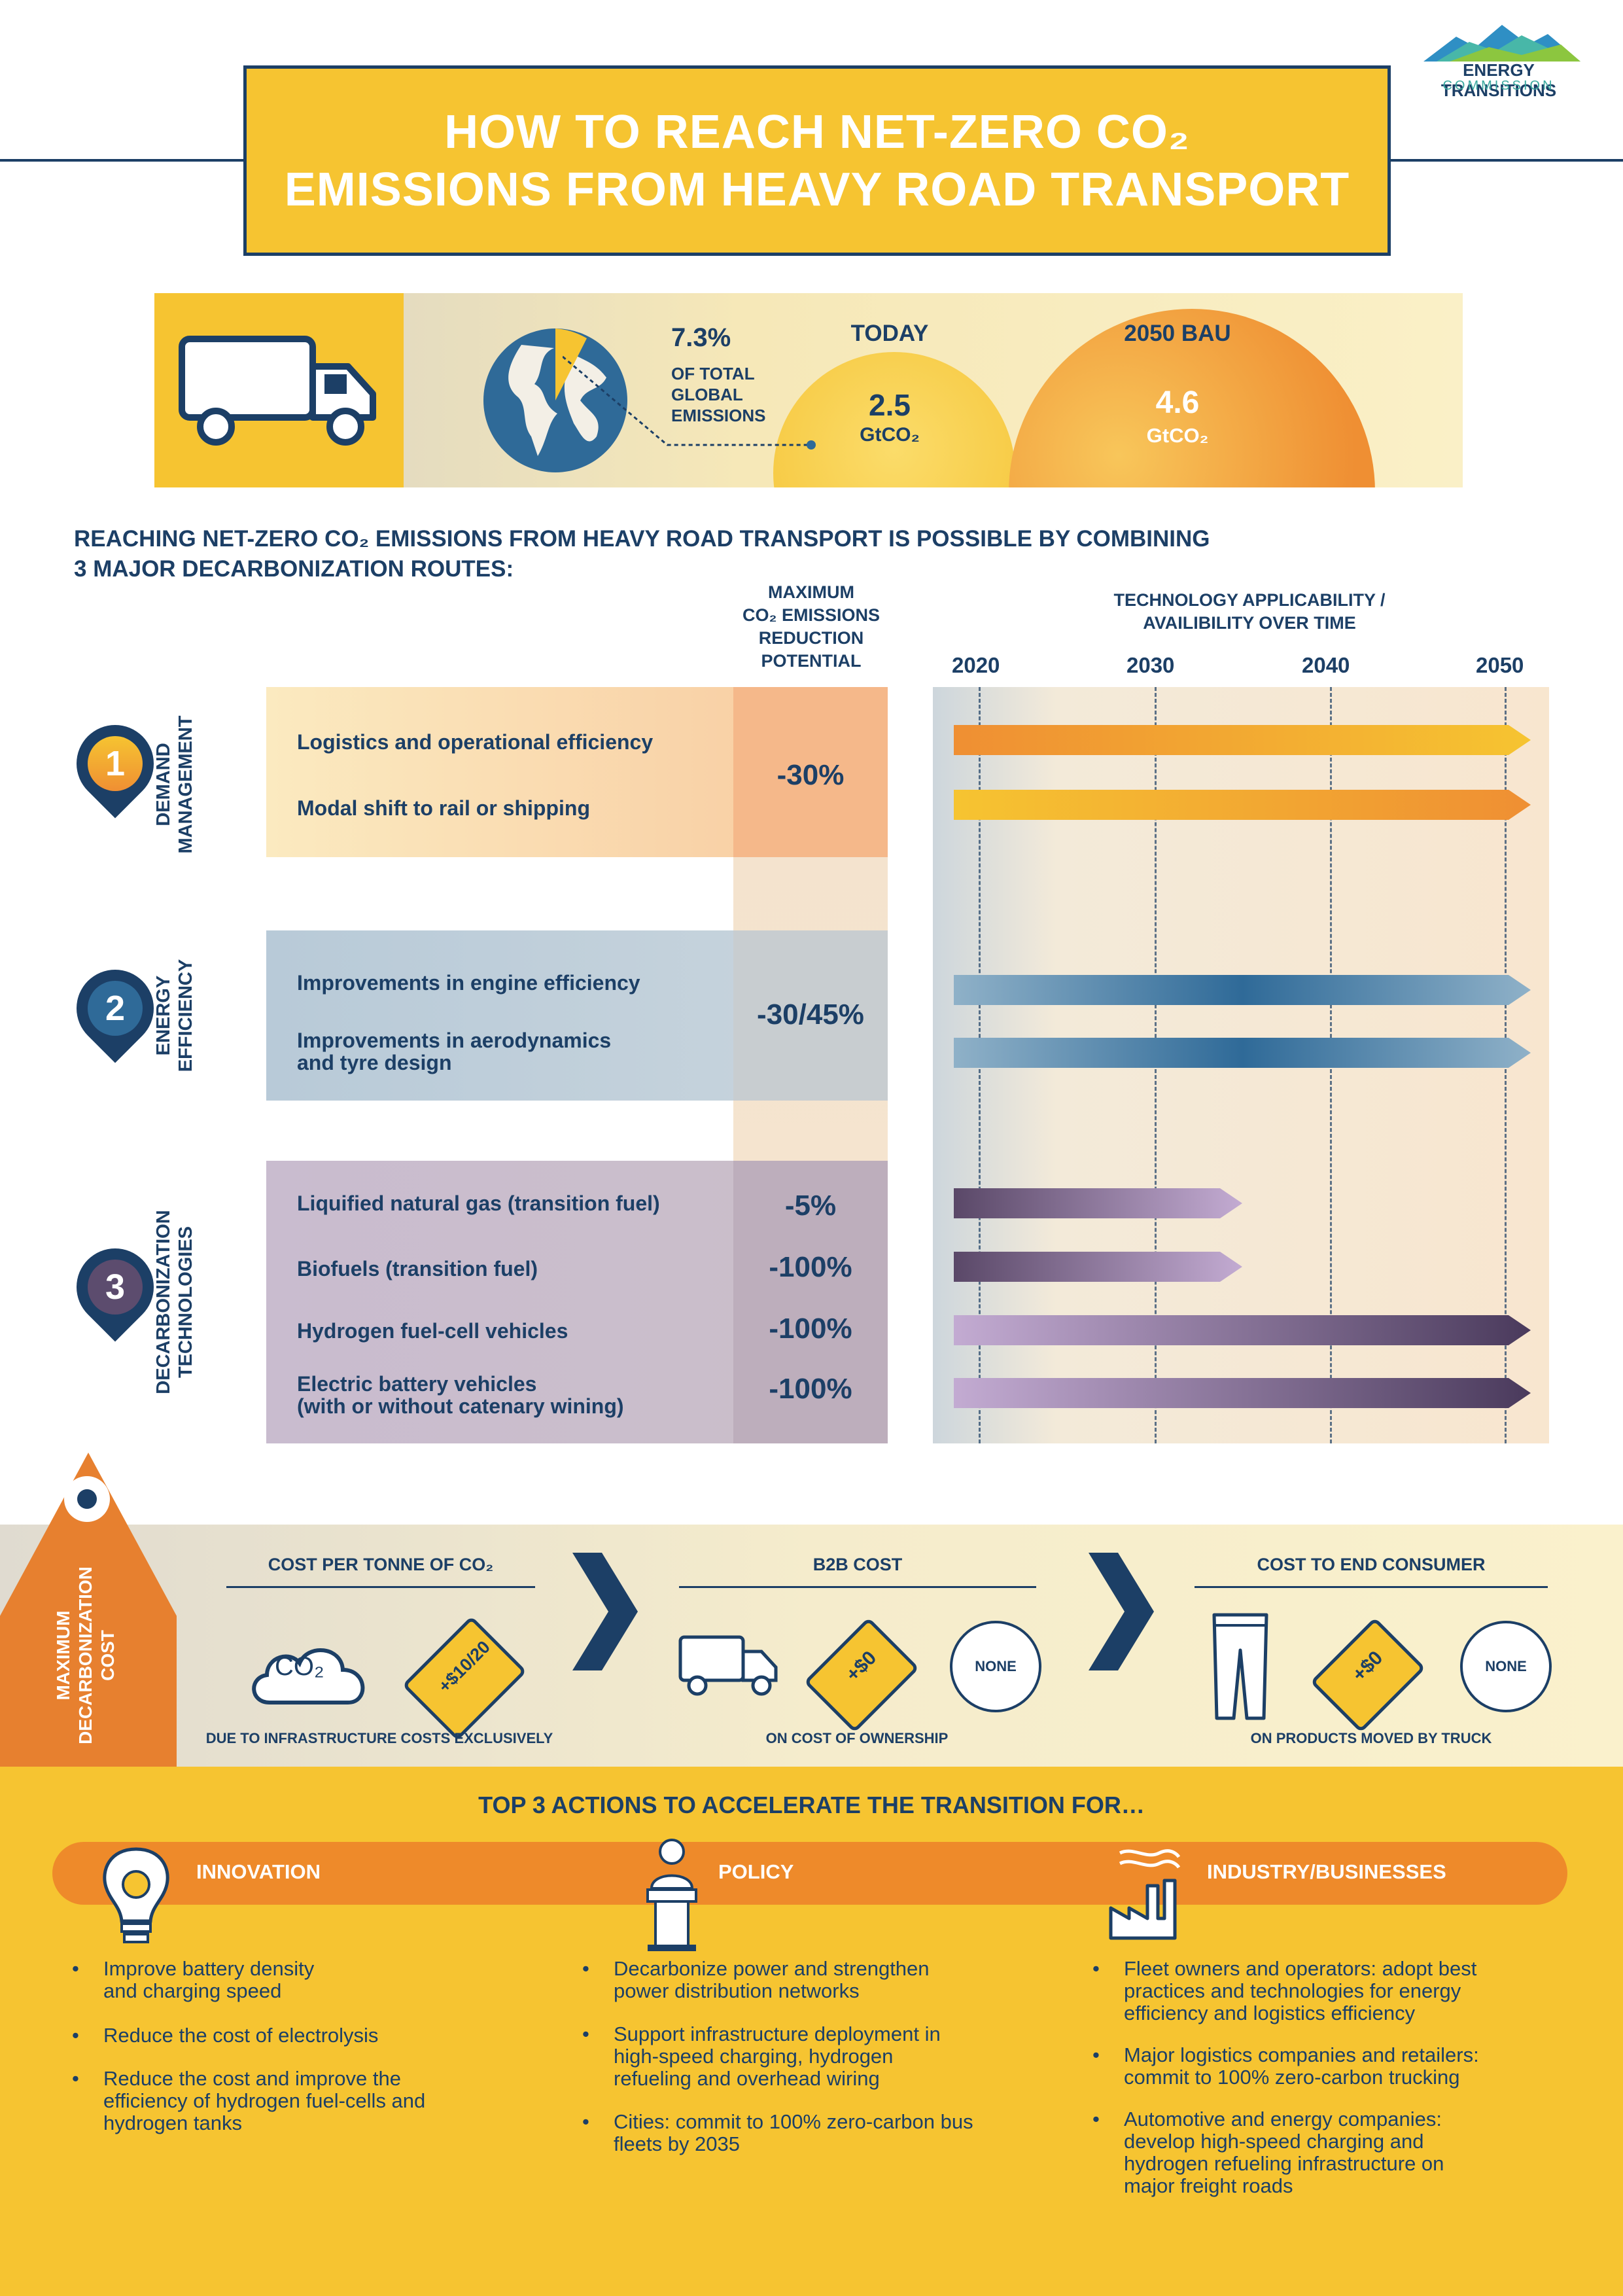  I want to click on year-2040: 2040, so click(1326, 665).